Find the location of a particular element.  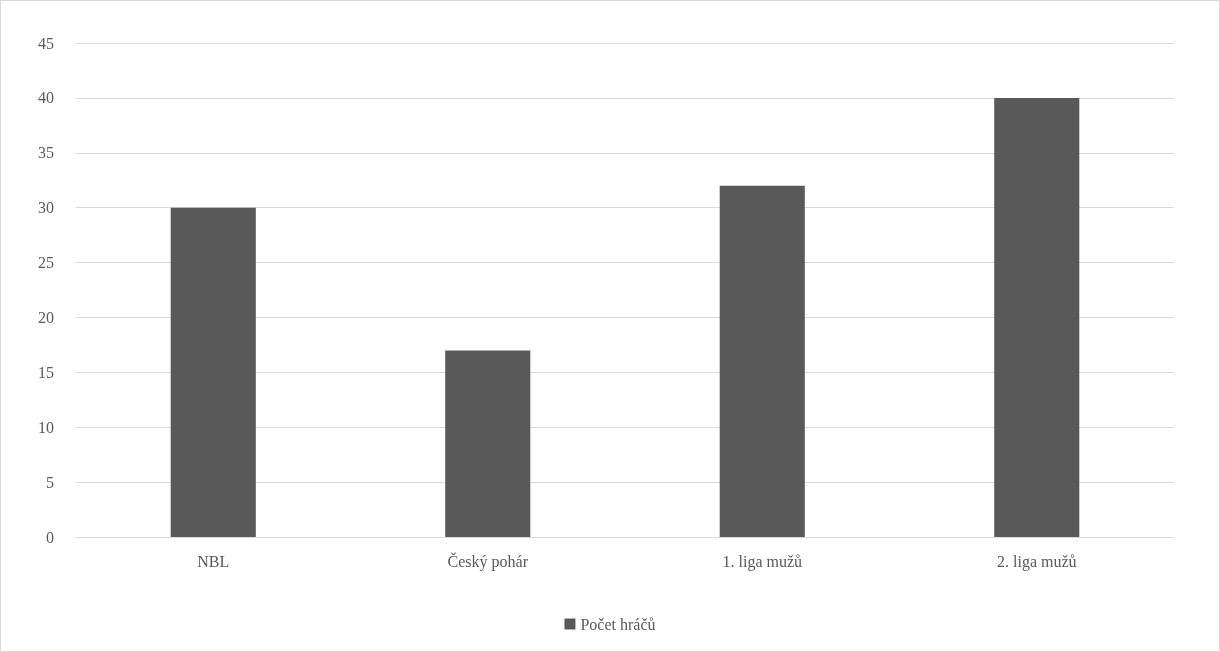

y-tick-label: 45 is located at coordinates (46, 43).